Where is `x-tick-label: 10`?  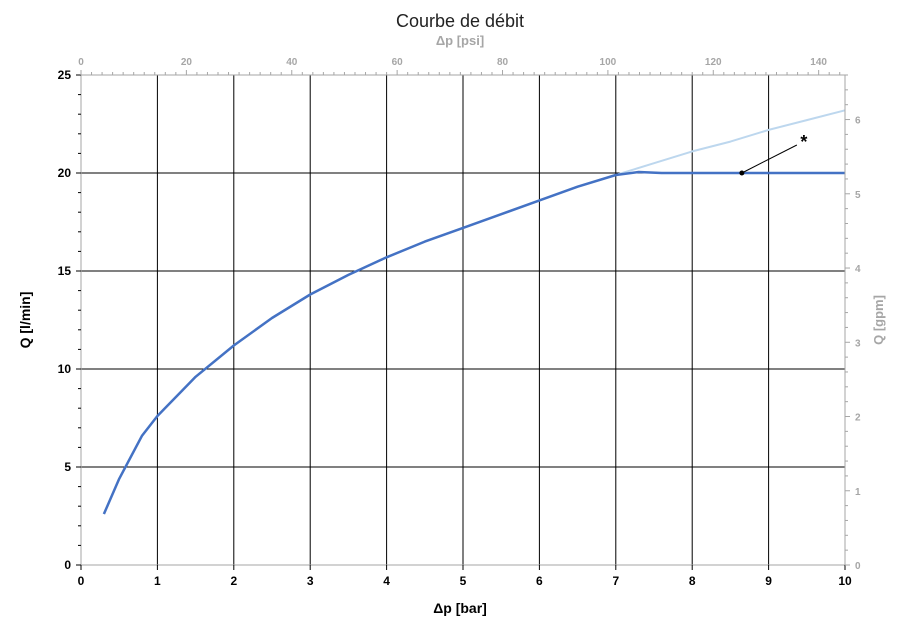
x-tick-label: 10 is located at coordinates (845, 581).